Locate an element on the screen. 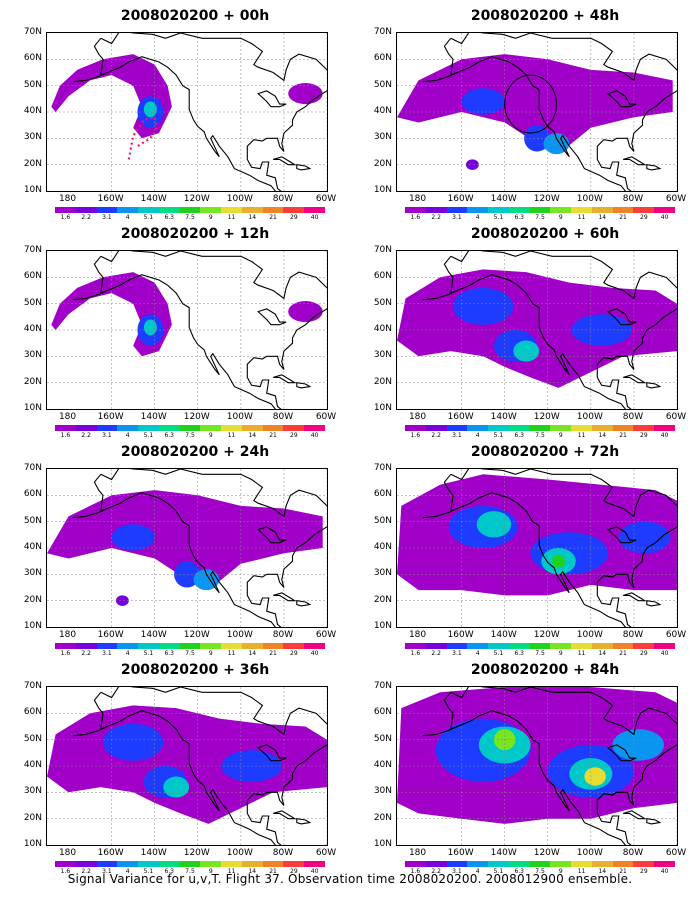 This screenshot has width=700, height=900. lon-tick-label: 60W is located at coordinates (676, 635).